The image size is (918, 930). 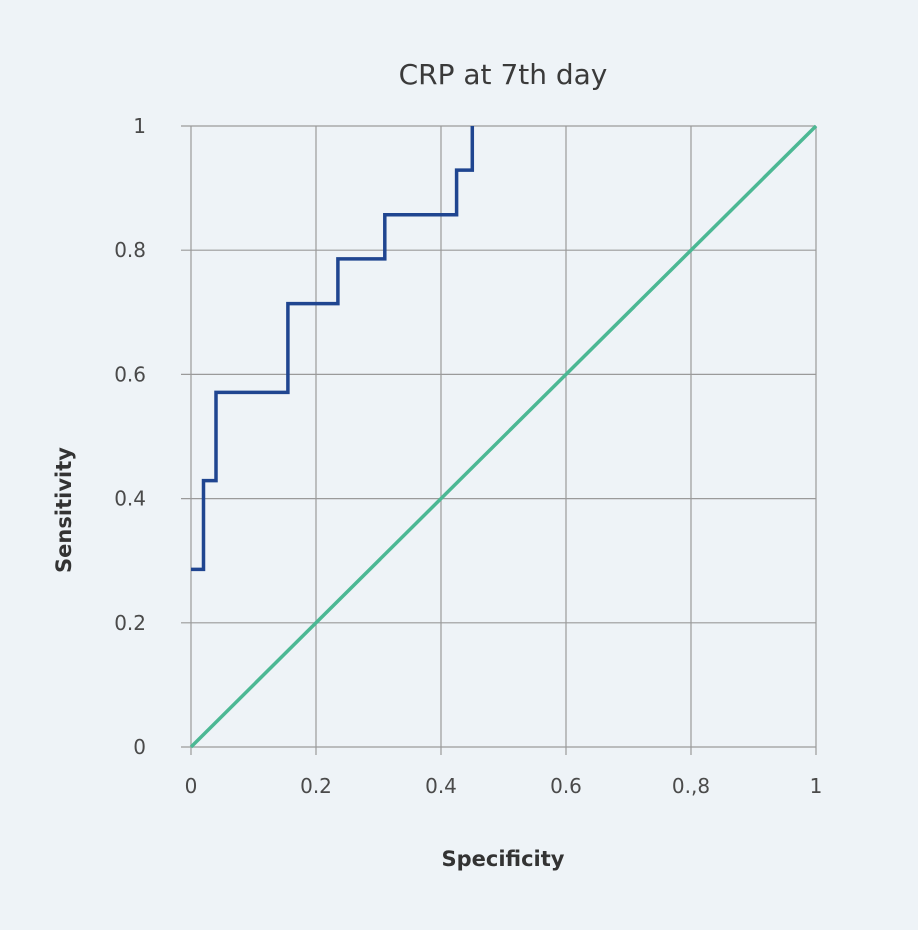 I want to click on x-tick-label-3: 0.6, so click(x=566, y=786).